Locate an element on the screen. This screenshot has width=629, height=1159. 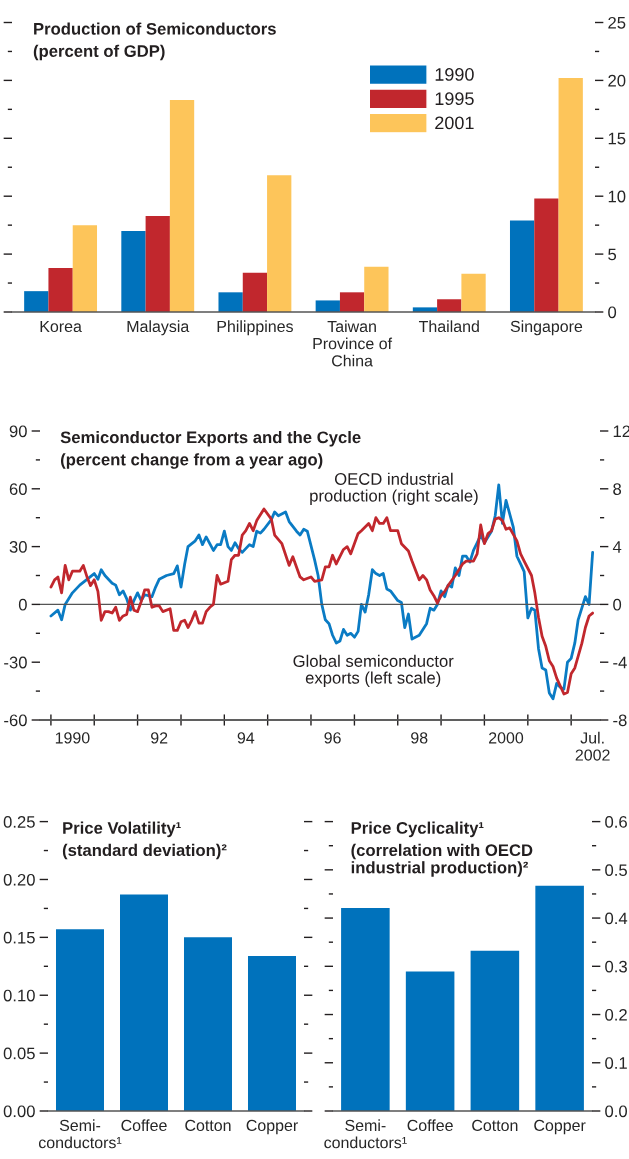
y-tick-label: 0.00 is located at coordinates (19, 1111).